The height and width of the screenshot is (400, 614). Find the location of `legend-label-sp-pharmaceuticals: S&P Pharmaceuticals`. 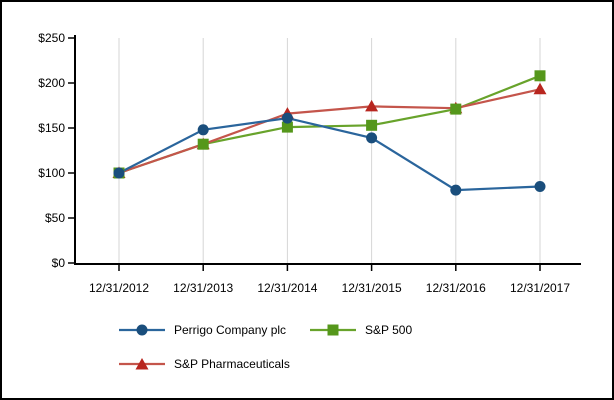

legend-label-sp-pharmaceuticals: S&P Pharmaceuticals is located at coordinates (232, 364).